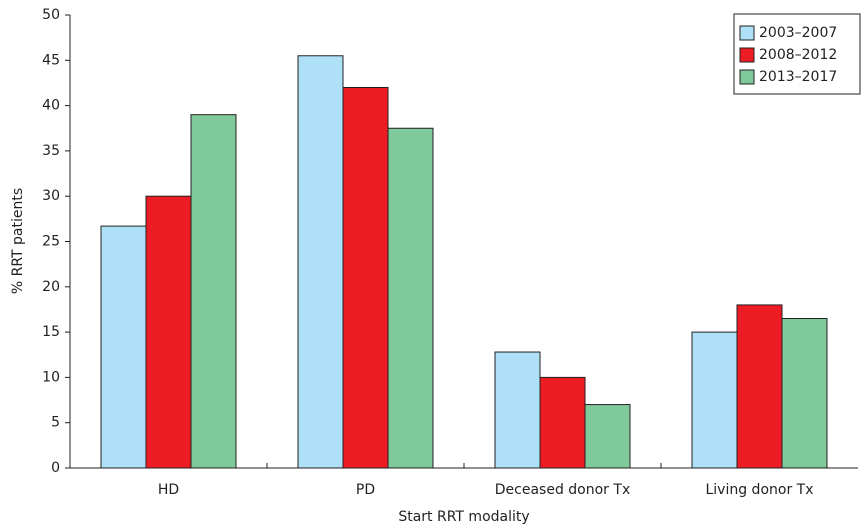 The image size is (865, 532). I want to click on x-tick-label: Deceased donor Tx, so click(562, 490).